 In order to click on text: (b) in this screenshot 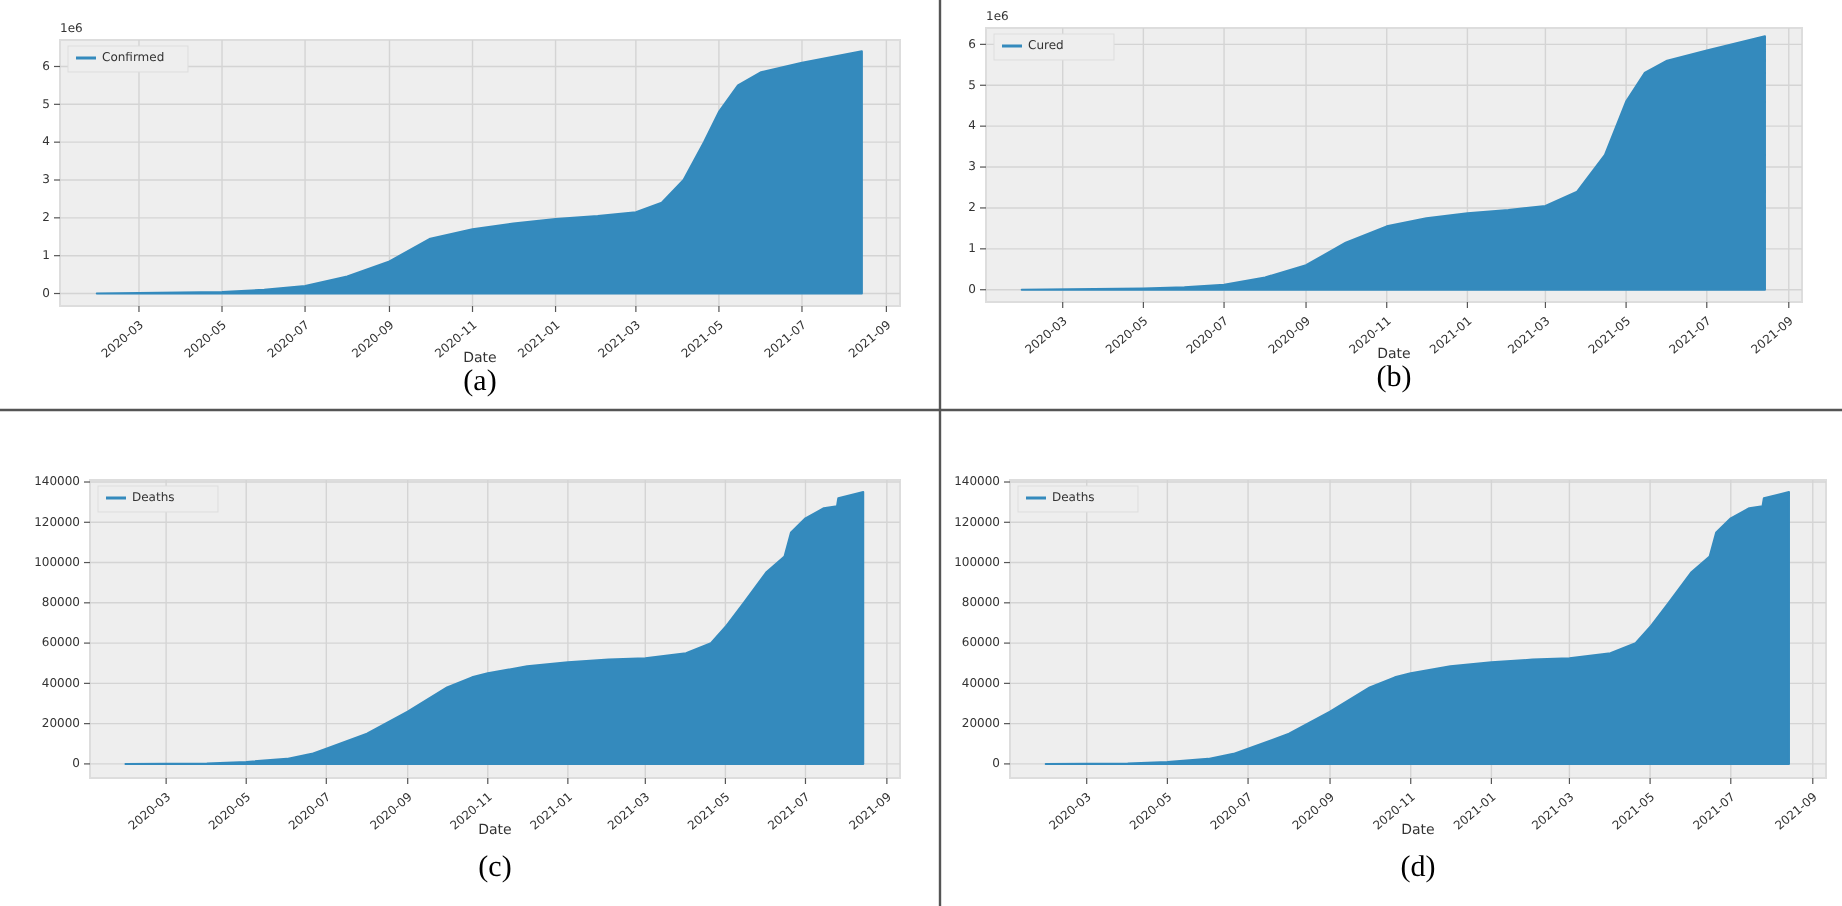, I will do `click(1394, 378)`.